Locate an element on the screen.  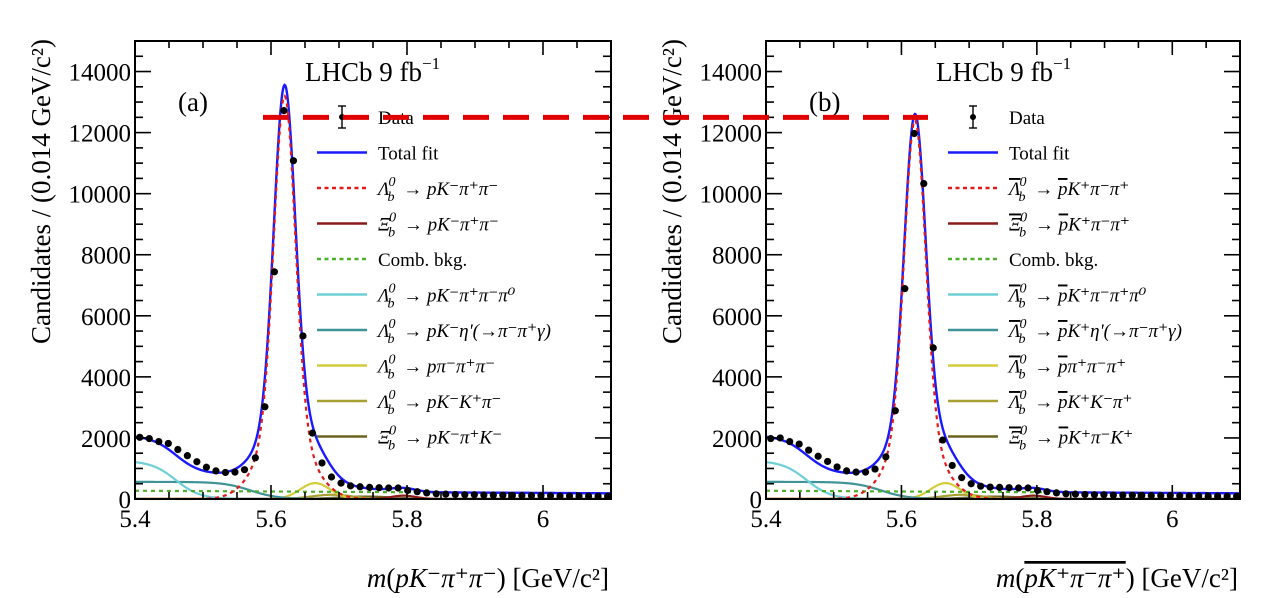
legend-marker-icon is located at coordinates (973, 117).